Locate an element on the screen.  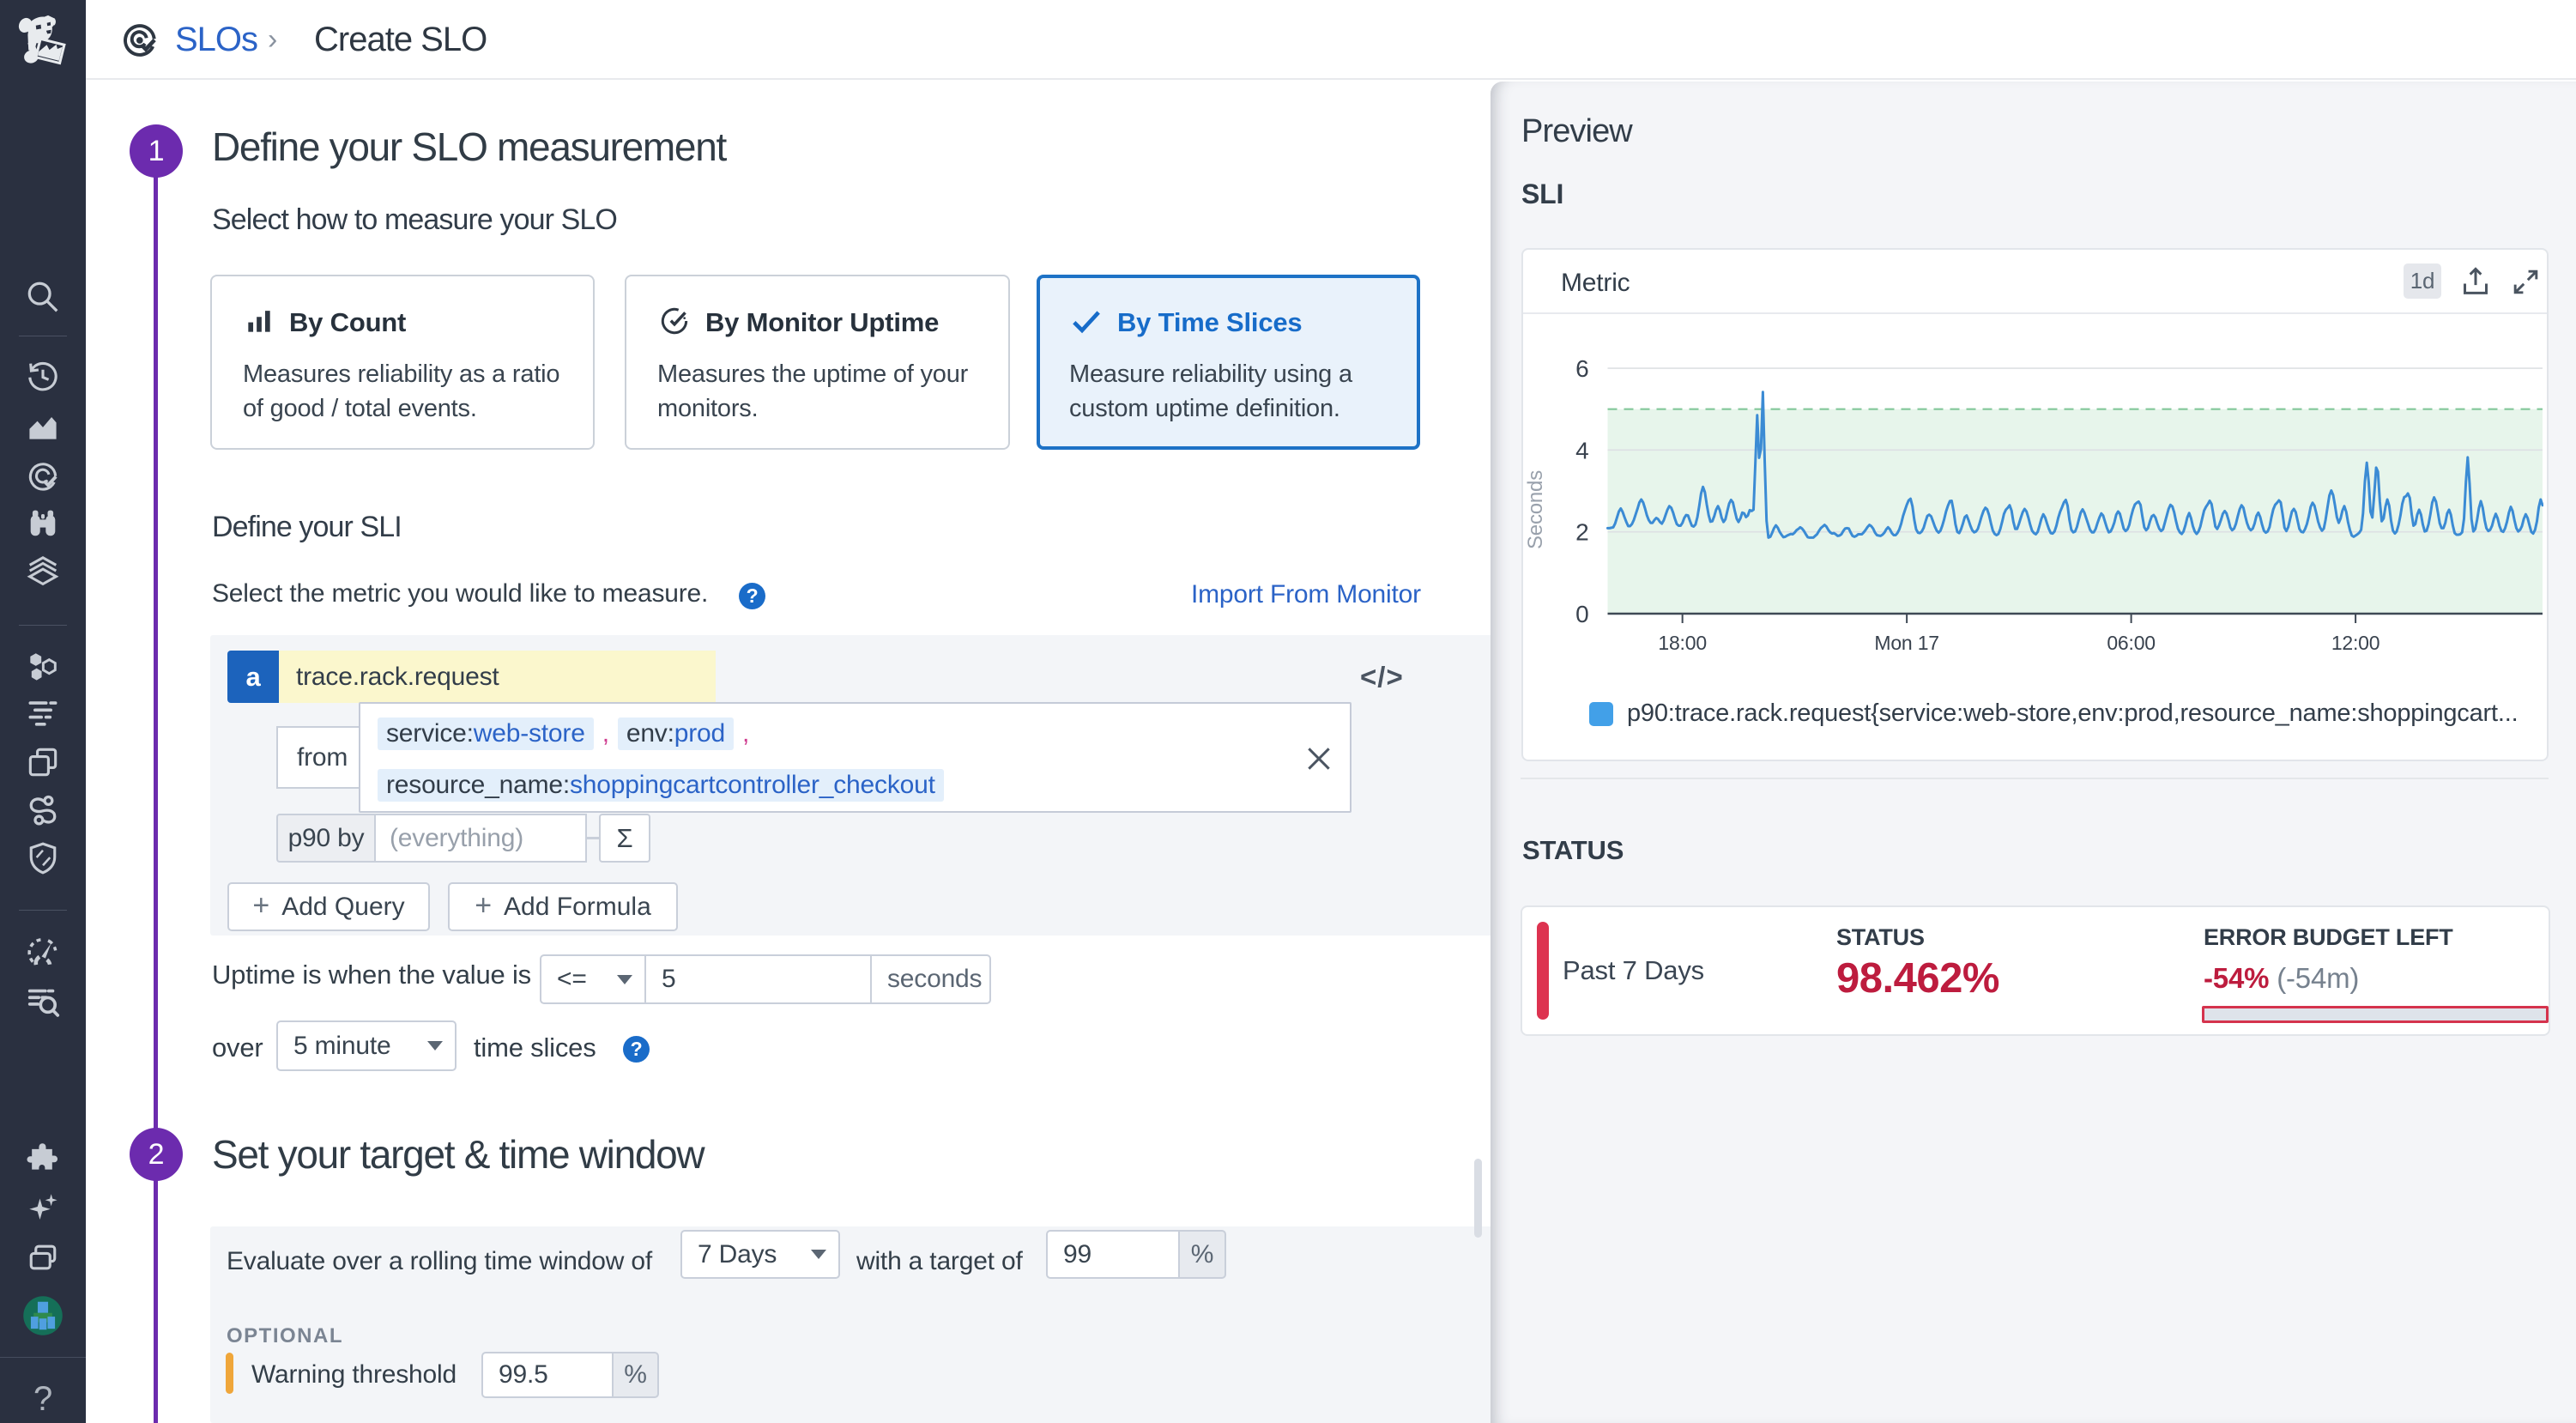
help-icon: ? is located at coordinates (43, 1398).